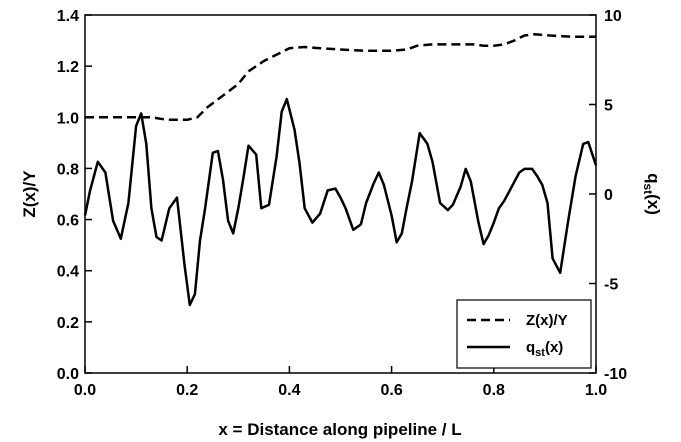  I want to click on right-y-axis-title-main: q, so click(653, 178).